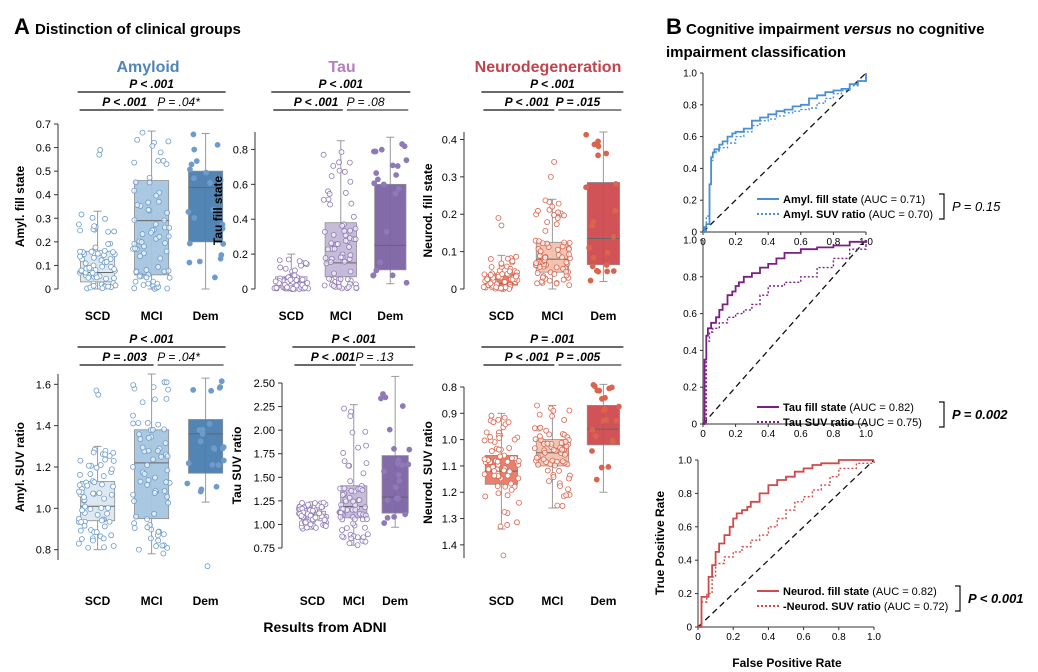 This screenshot has height=672, width=1038. What do you see at coordinates (240, 255) in the screenshot?
I see `y-tick-label: 0.2` at bounding box center [240, 255].